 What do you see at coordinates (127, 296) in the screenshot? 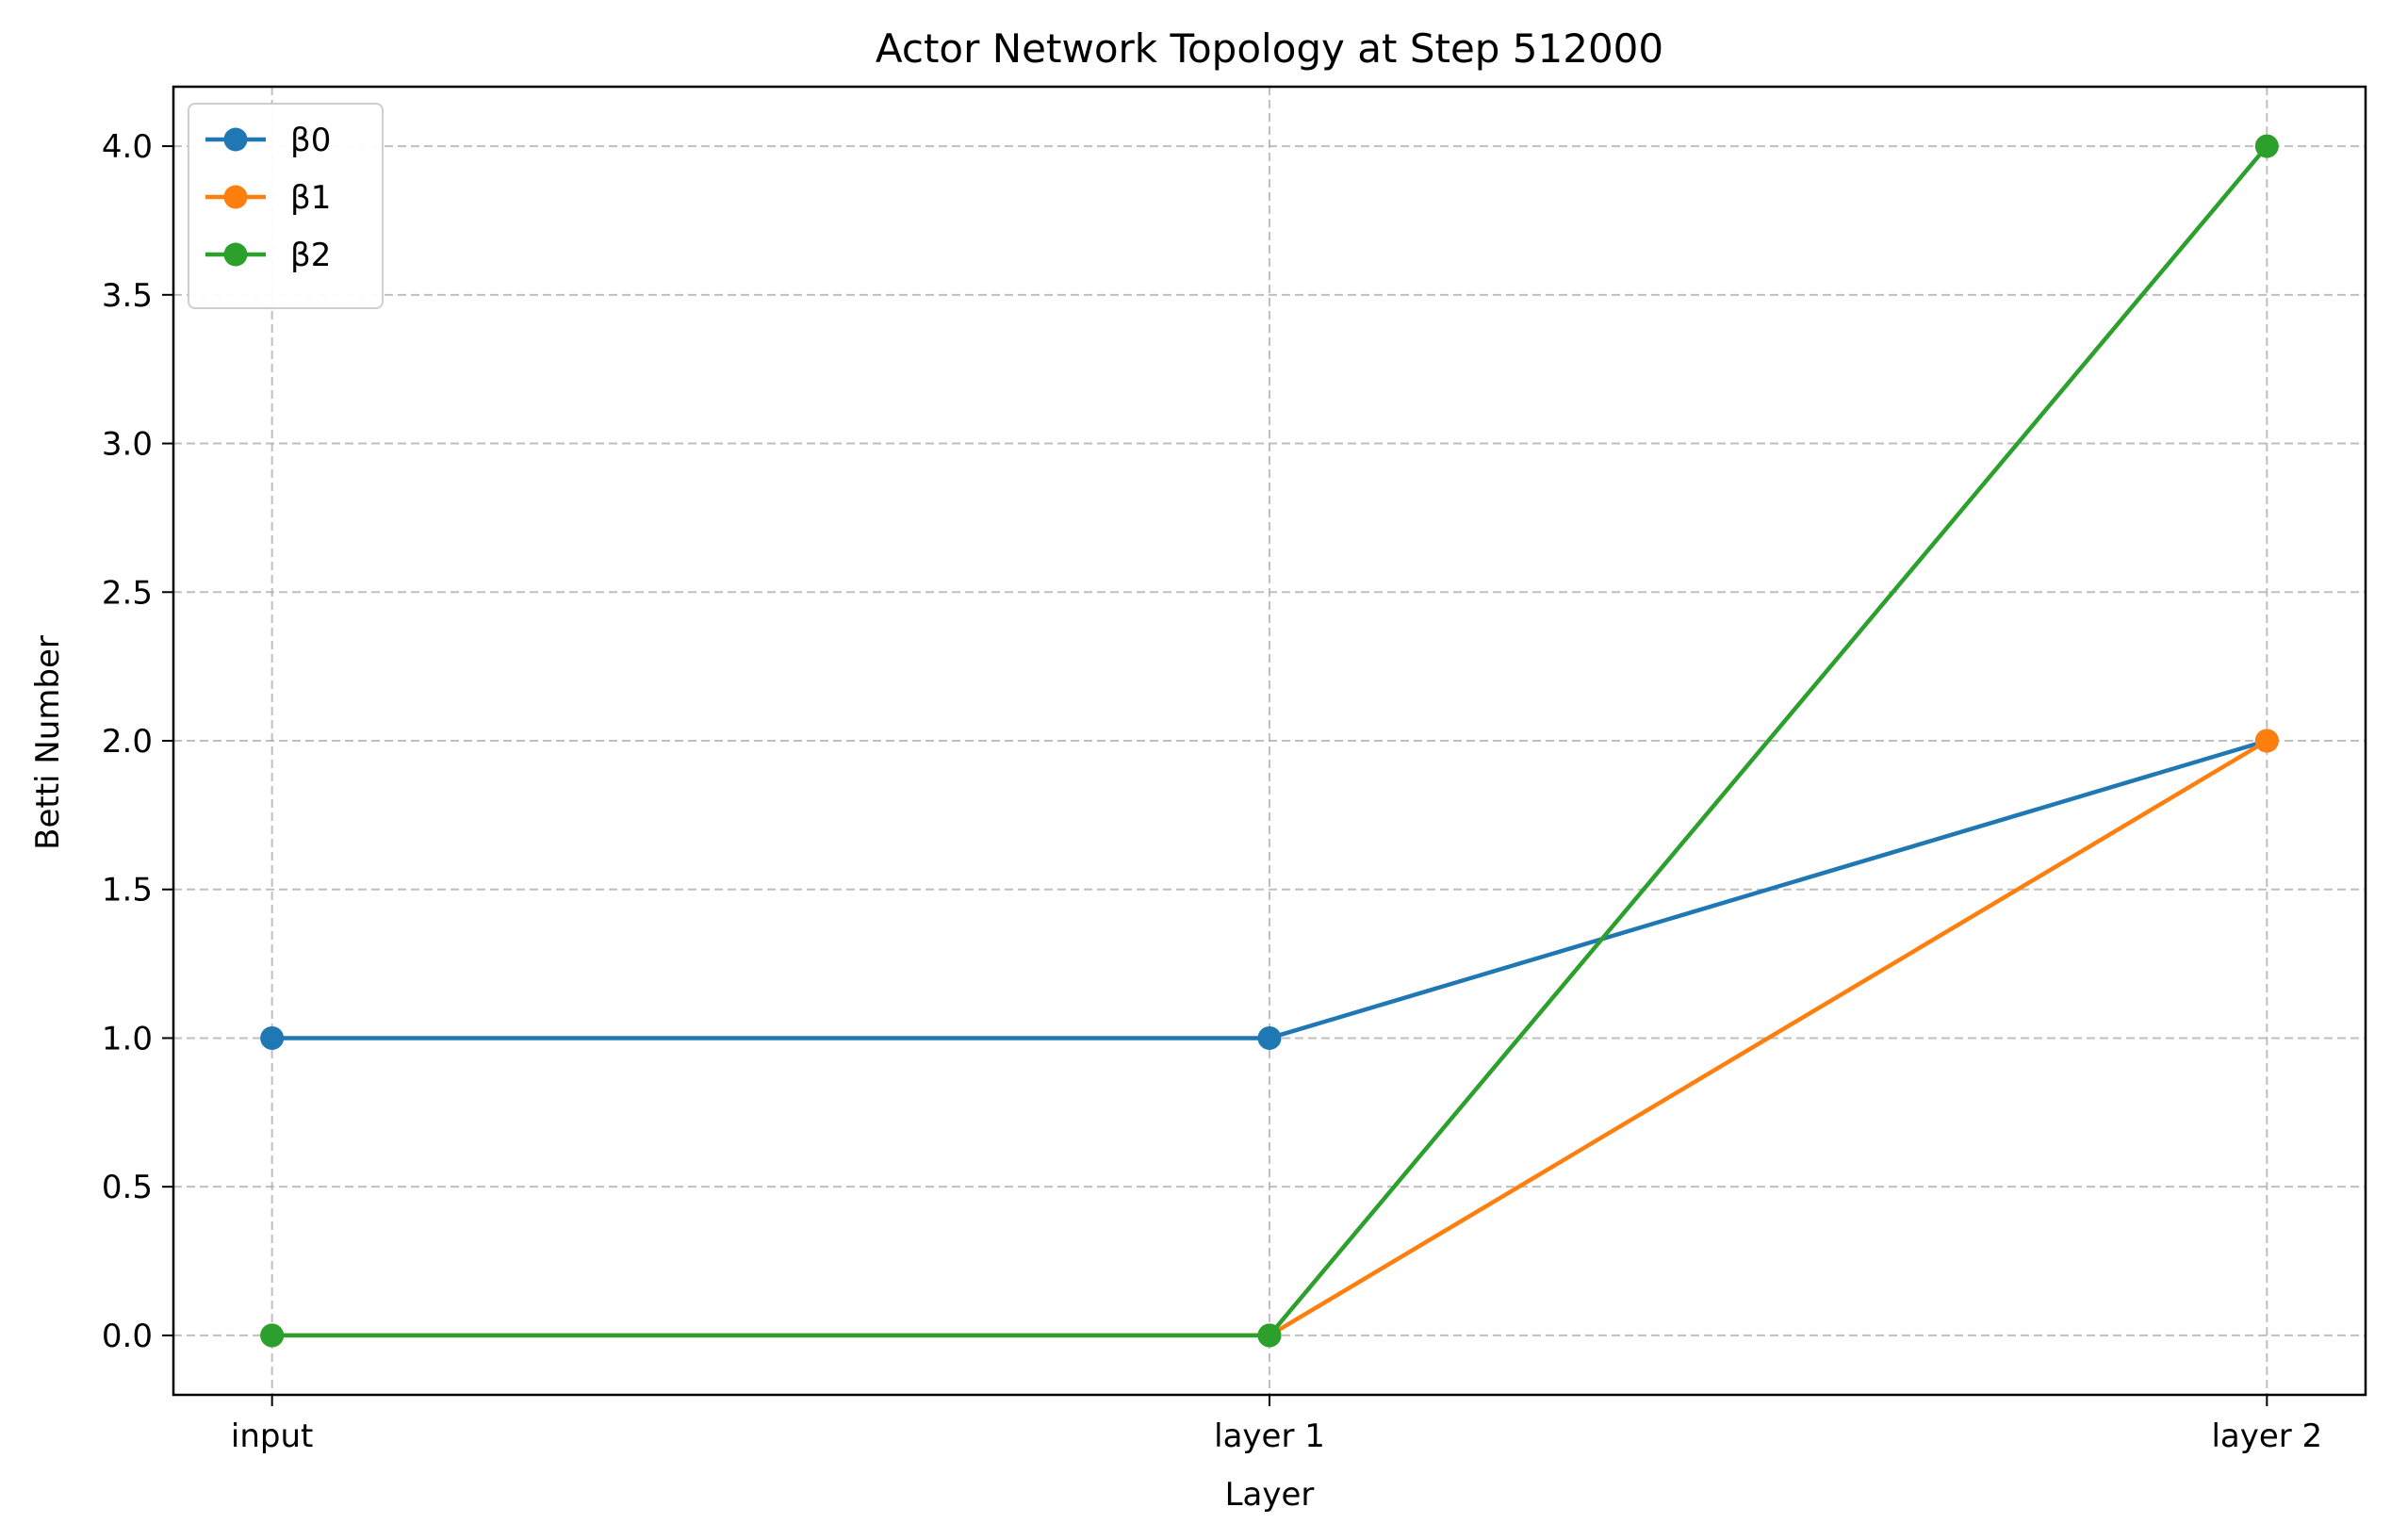
I see `y-tick-label: 3.5` at bounding box center [127, 296].